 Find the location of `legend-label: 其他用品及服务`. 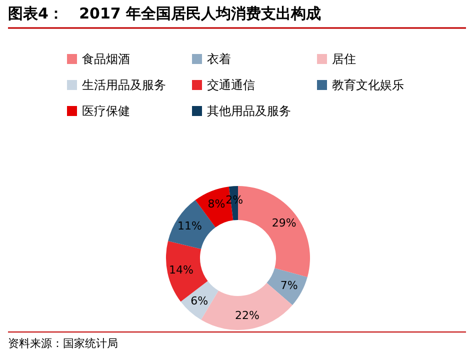

legend-label: 其他用品及服务 is located at coordinates (249, 111).